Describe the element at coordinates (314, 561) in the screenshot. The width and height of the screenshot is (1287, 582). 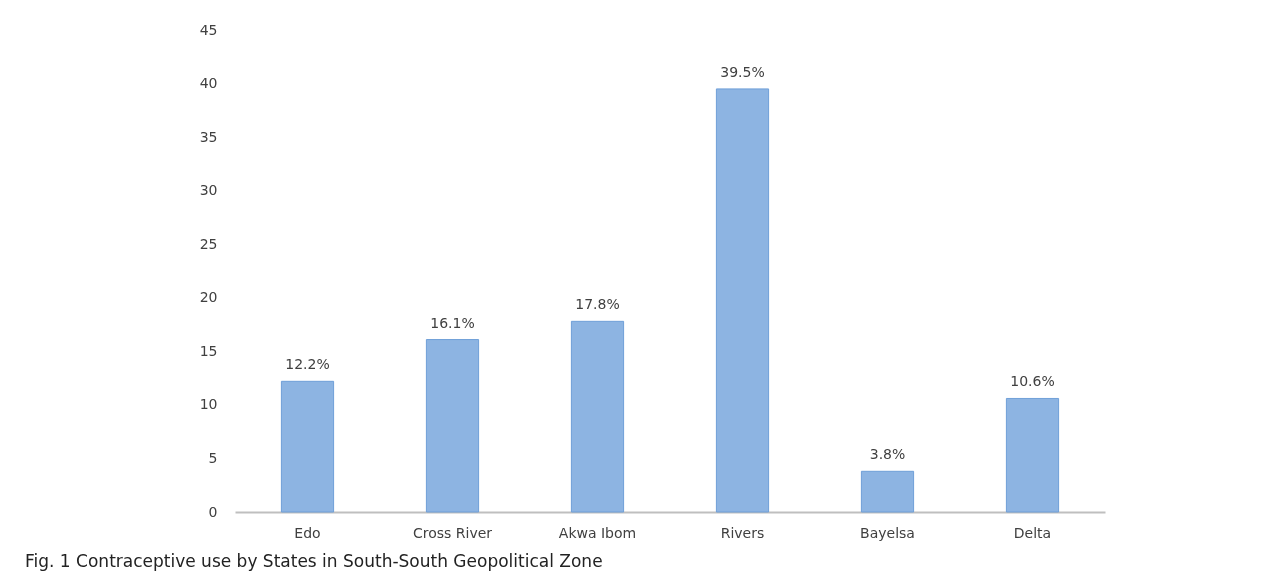
I see `caption: Fig. 1 Contraceptive use by States in South-South Geopolitical Zone` at that location.